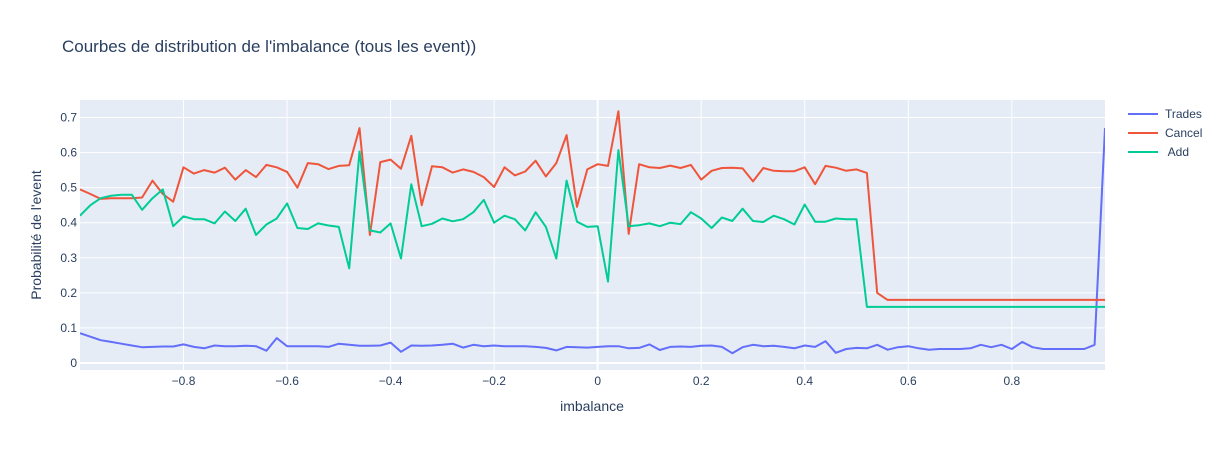 The height and width of the screenshot is (455, 1223). Describe the element at coordinates (73, 363) in the screenshot. I see `y-tick-label: 0` at that location.